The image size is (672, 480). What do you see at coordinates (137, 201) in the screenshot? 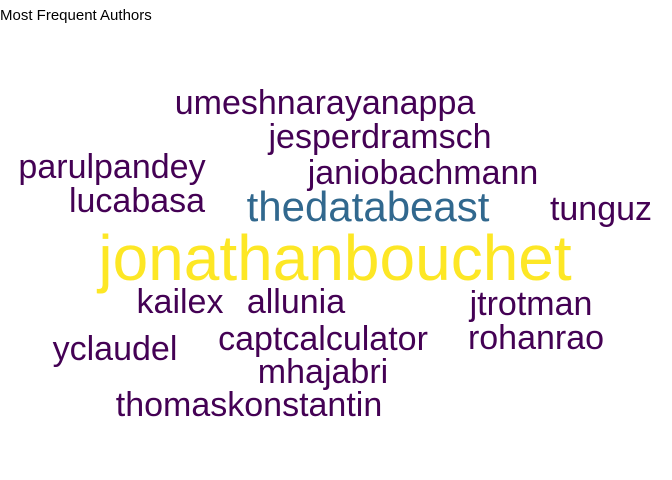
I see `word-lucabasa: lucabasa` at bounding box center [137, 201].